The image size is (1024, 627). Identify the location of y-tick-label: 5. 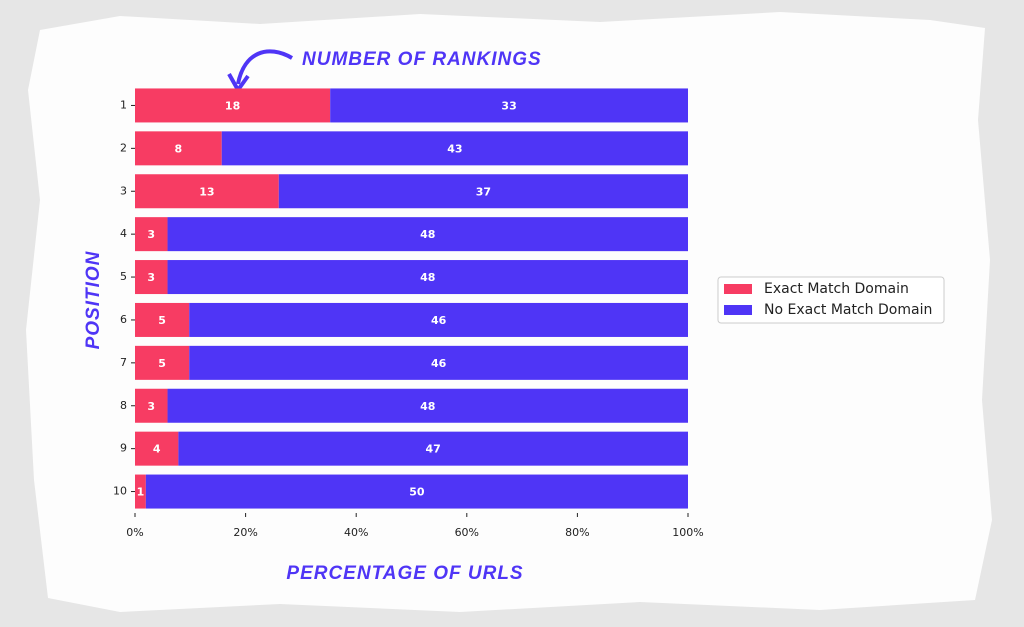
(123, 276).